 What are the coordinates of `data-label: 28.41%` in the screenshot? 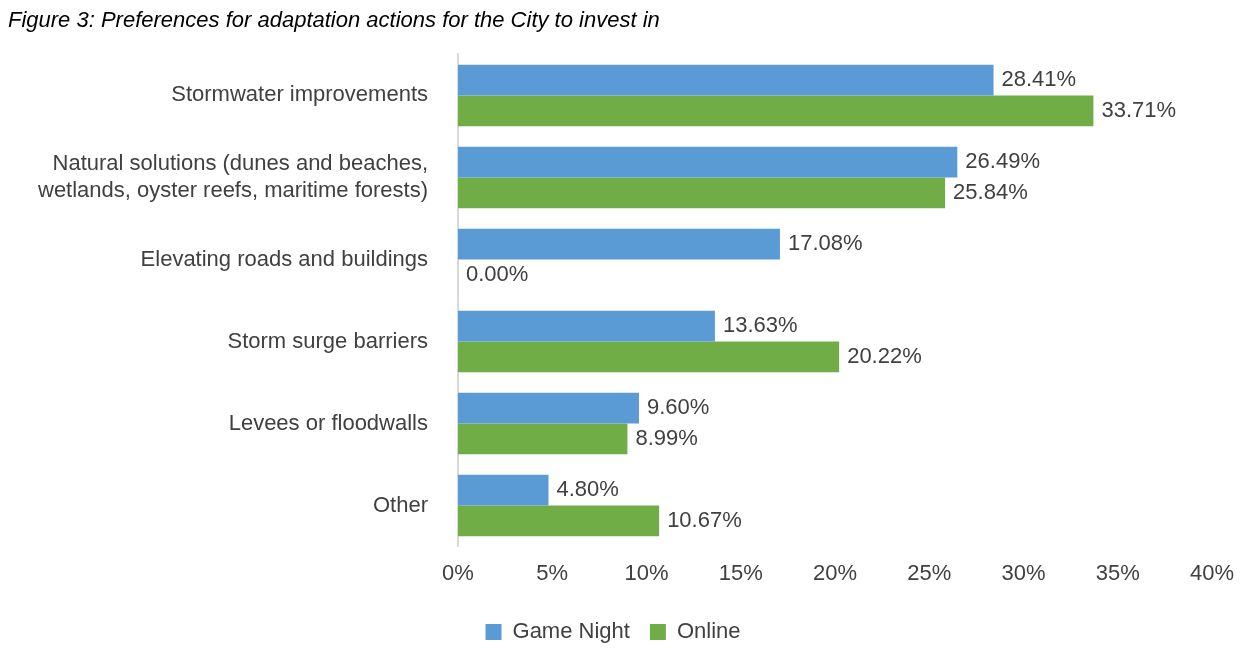 It's located at (1039, 79).